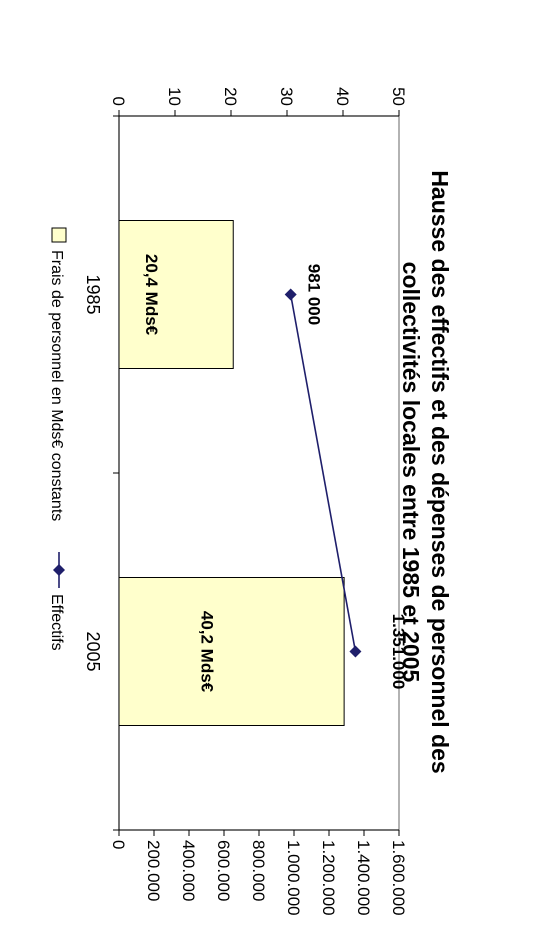 The height and width of the screenshot is (950, 549). I want to click on secondary-tick-label: 400.000, so click(188, 870).